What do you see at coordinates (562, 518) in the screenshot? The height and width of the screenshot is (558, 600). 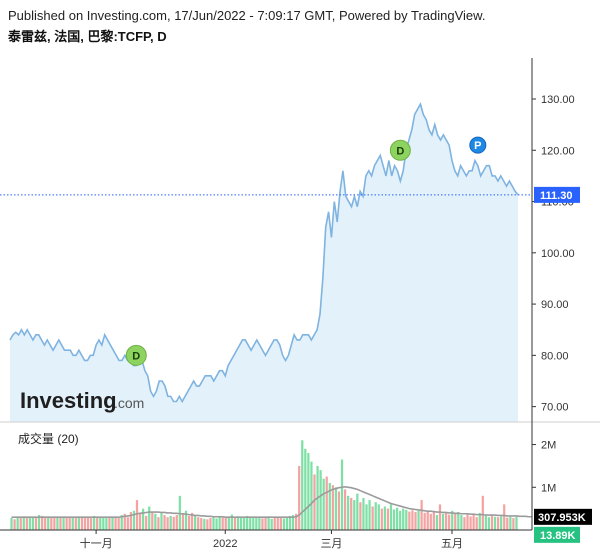 I see `last-volume-label: 307.953K` at bounding box center [562, 518].